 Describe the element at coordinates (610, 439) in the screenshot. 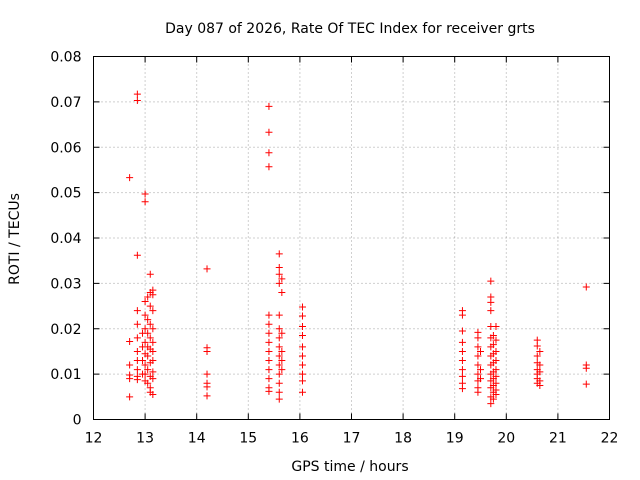

I see `x-tick-label: 22` at that location.